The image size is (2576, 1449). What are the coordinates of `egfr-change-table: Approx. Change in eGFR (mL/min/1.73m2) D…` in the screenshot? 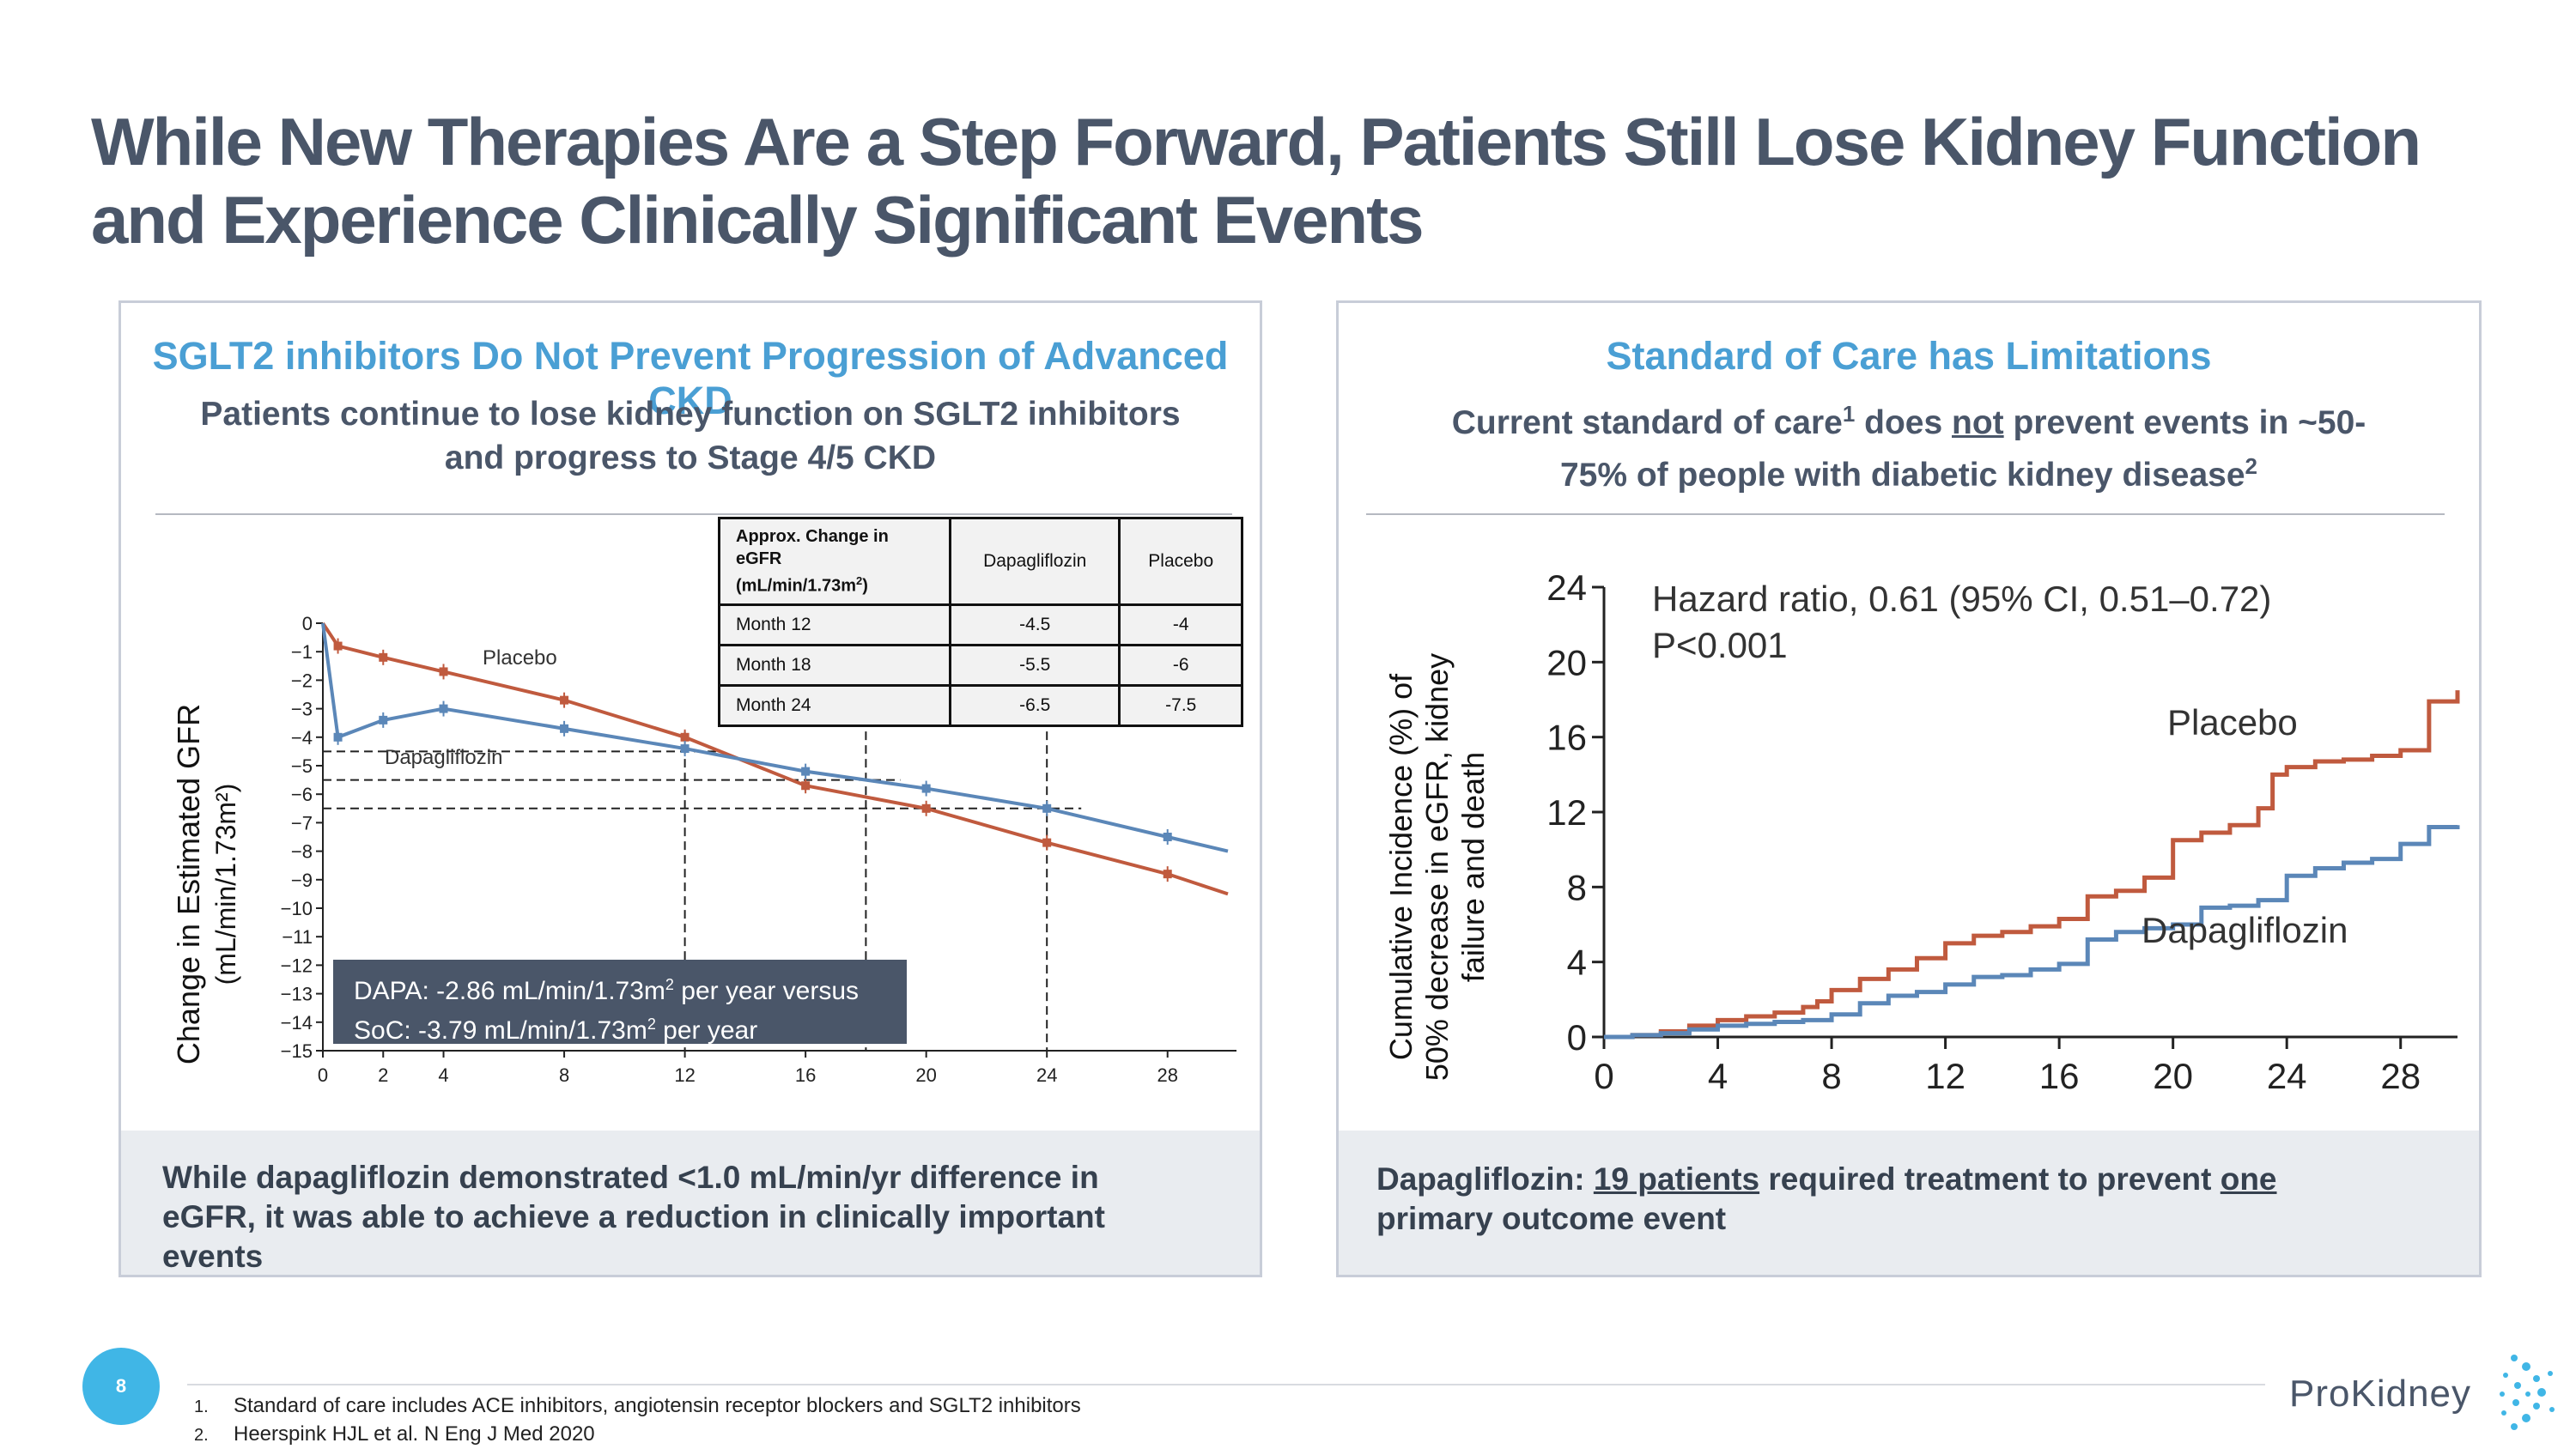 It's located at (980, 622).